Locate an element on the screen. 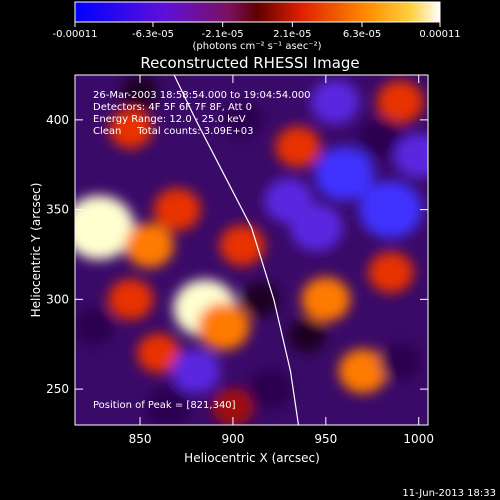 This screenshot has height=500, width=500. annotation-detectors: Detectors: 4F 5F 6F 7F 8F, Att 0 is located at coordinates (172, 107).